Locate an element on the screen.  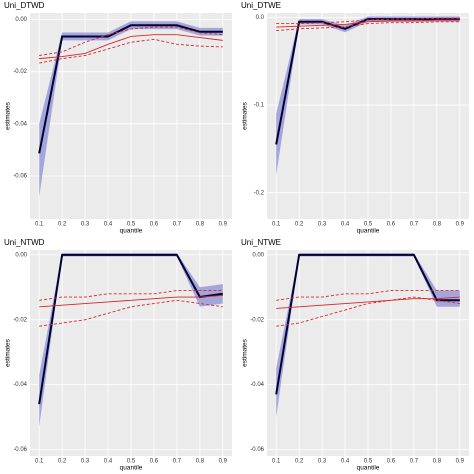
panel-title: Uni_NTWD is located at coordinates (24, 242).